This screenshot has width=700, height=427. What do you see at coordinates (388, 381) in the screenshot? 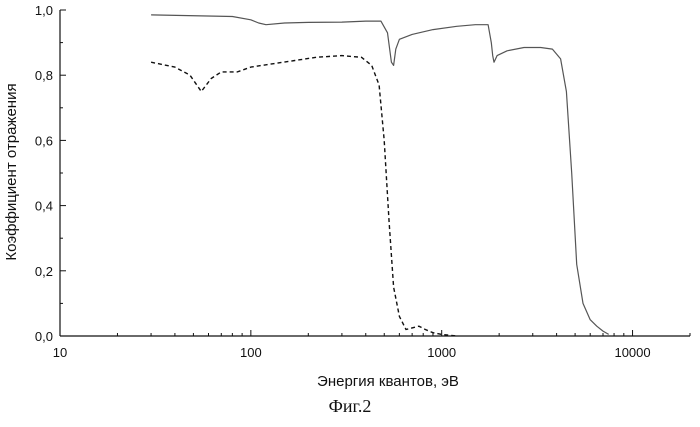
I see `x-axis-title: Энергия квантов, эВ` at bounding box center [388, 381].